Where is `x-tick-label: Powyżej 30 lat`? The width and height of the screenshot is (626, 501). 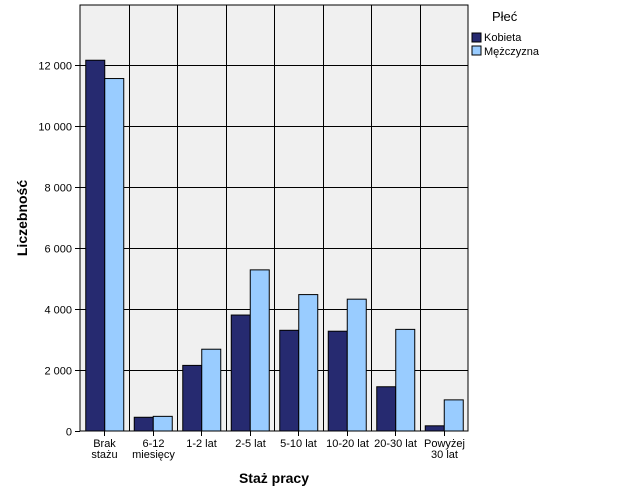 x-tick-label: Powyżej 30 lat is located at coordinates (444, 449).